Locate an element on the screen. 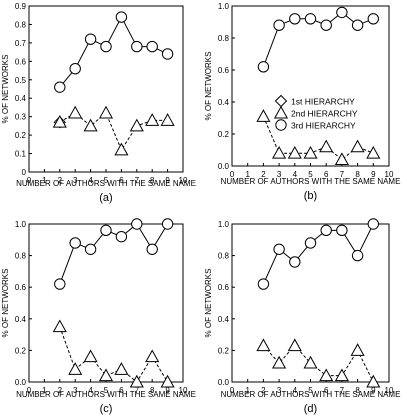 The height and width of the screenshot is (418, 407). legend-circle-marker is located at coordinates (281, 125).